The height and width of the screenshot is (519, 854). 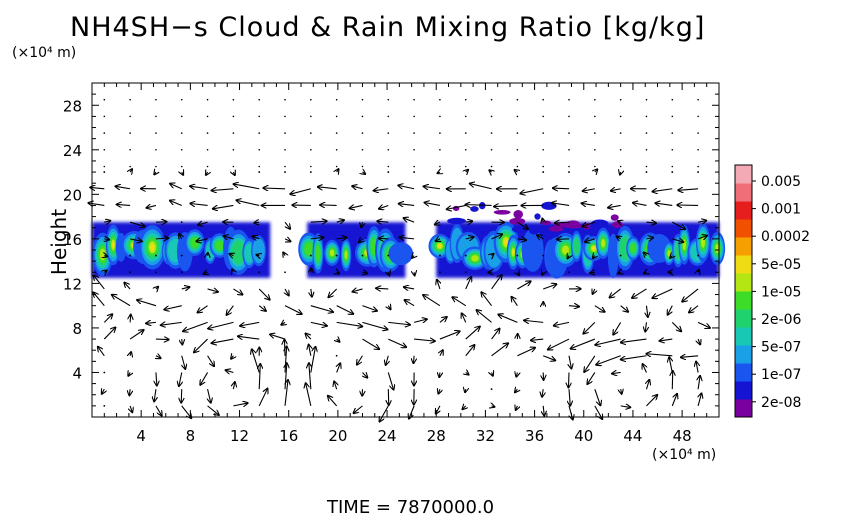 What do you see at coordinates (387, 436) in the screenshot?
I see `x-tick-label: 24` at bounding box center [387, 436].